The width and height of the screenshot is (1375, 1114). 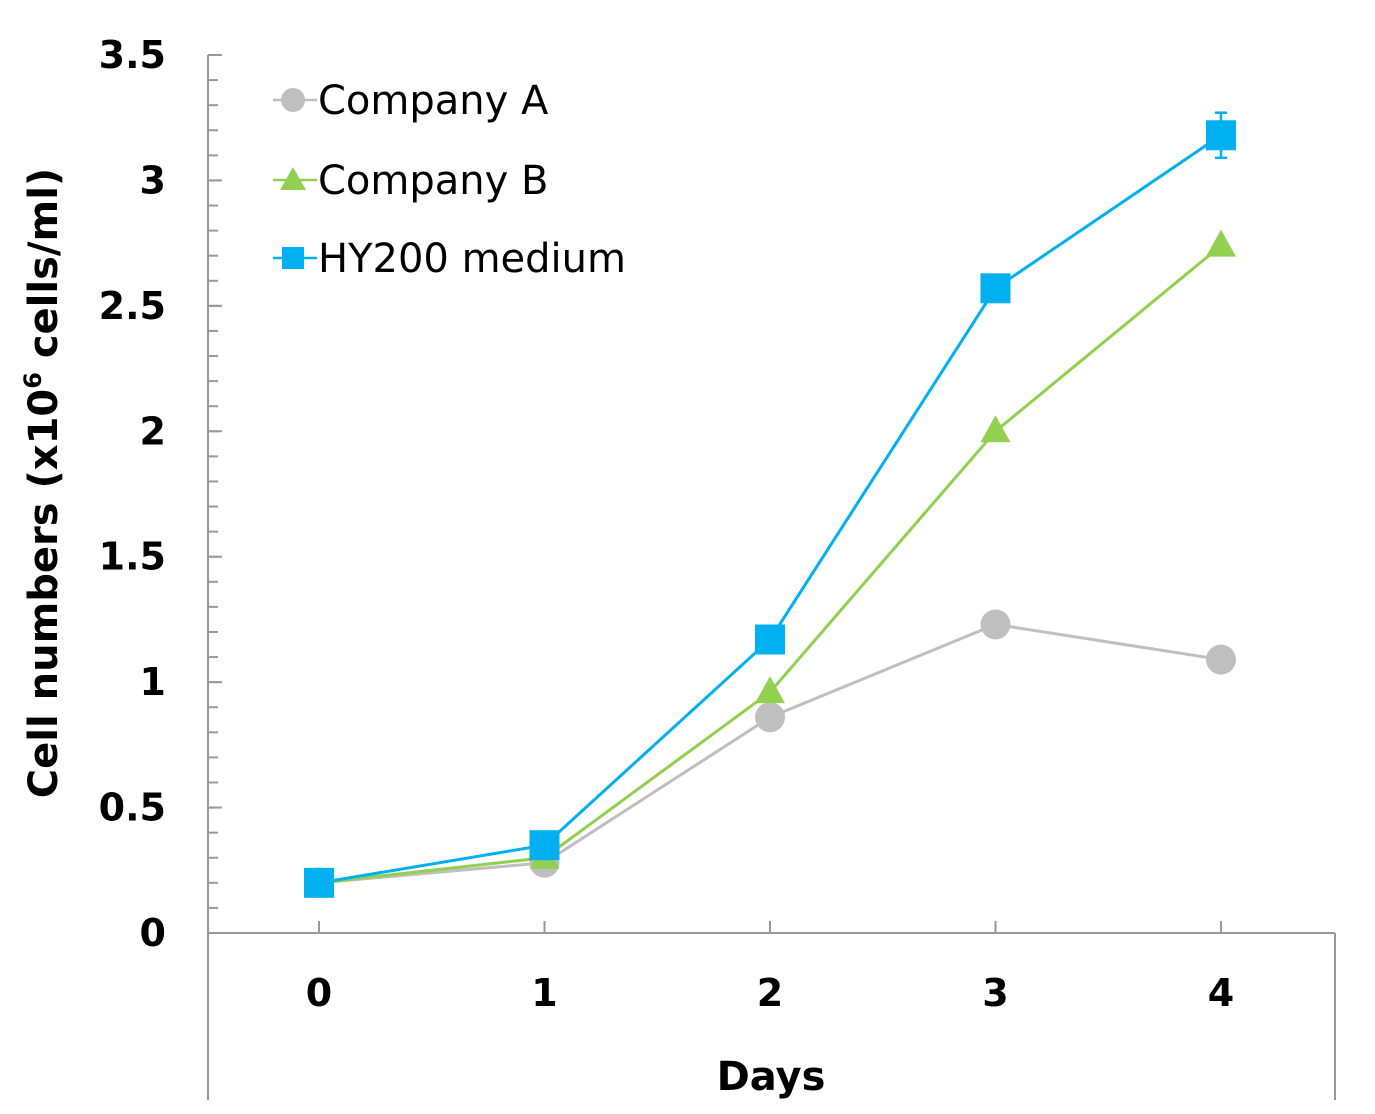 I want to click on x-tick-label: 4, so click(x=1221, y=993).